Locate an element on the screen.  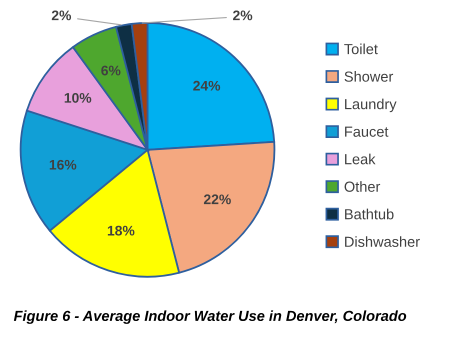
legend-label: Other is located at coordinates (362, 186).